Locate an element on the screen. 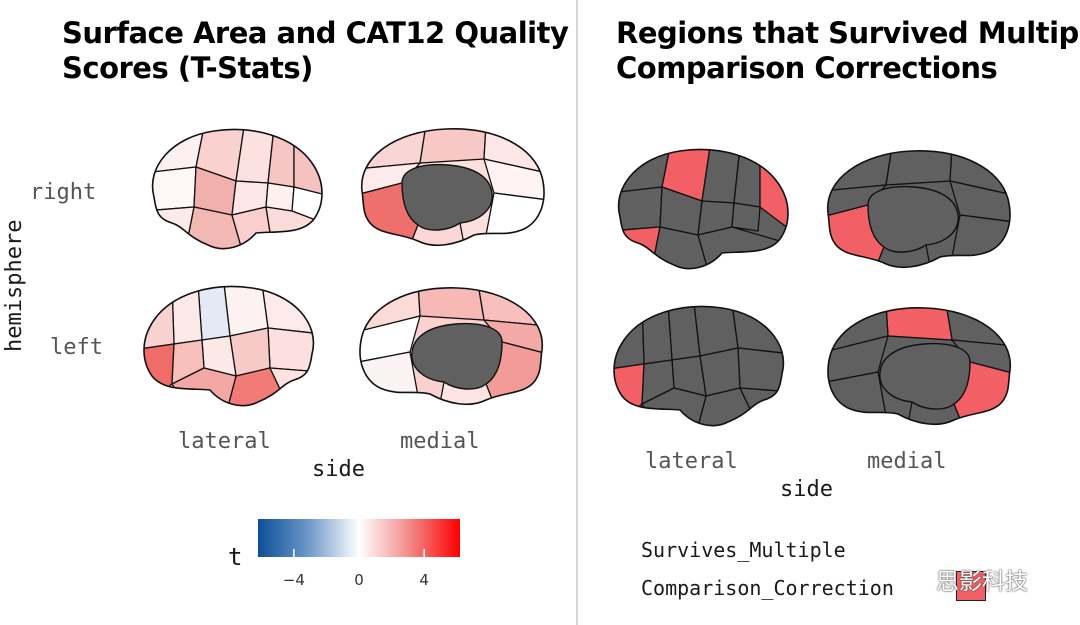 Image resolution: width=1080 pixels, height=625 pixels. row-label-right: right is located at coordinates (63, 192).